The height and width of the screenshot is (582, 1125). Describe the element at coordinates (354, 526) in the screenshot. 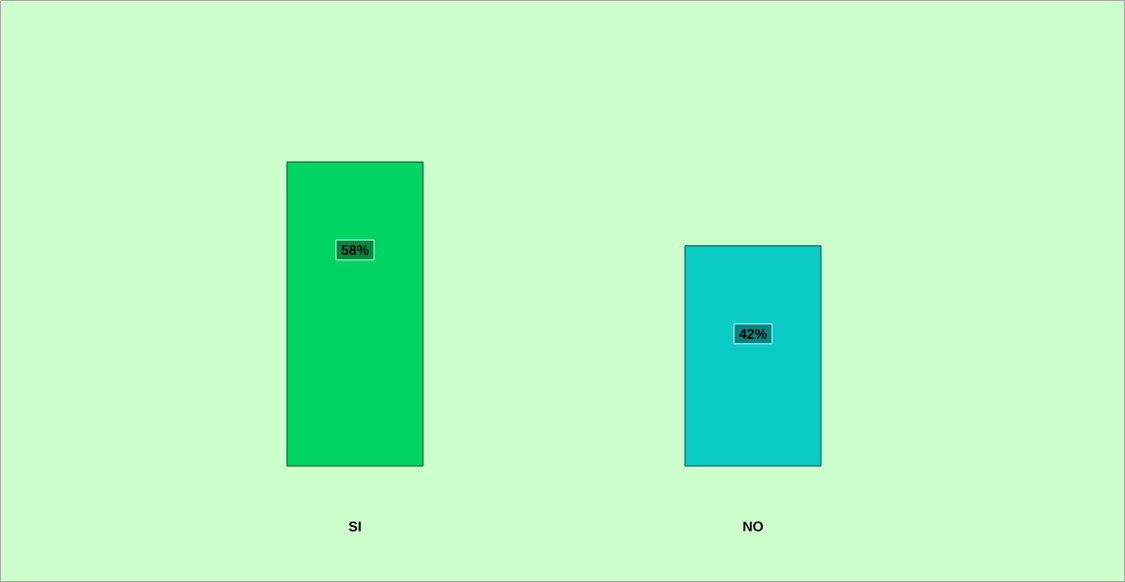

I see `x-tick-label: SI` at that location.